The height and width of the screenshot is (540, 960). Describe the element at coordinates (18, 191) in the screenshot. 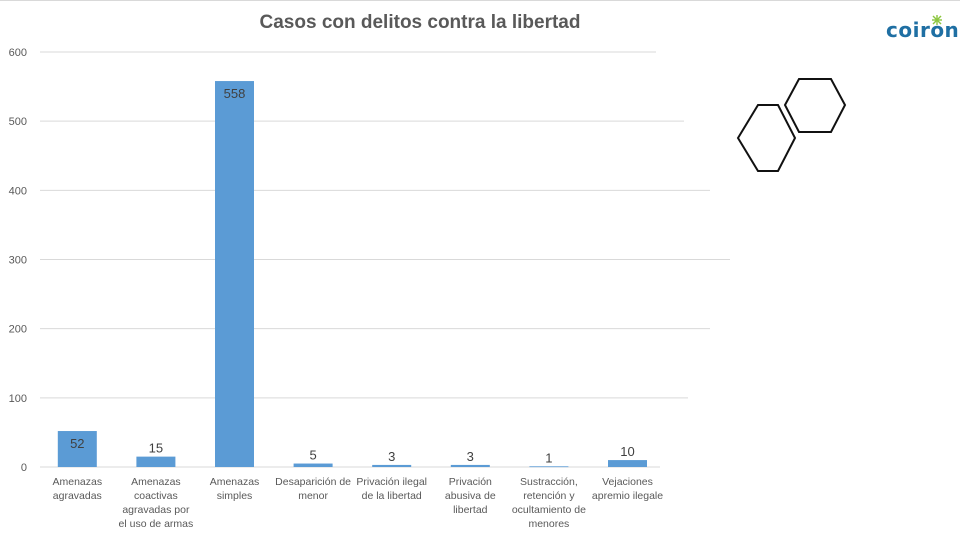

I see `y-tick-label: 400` at that location.